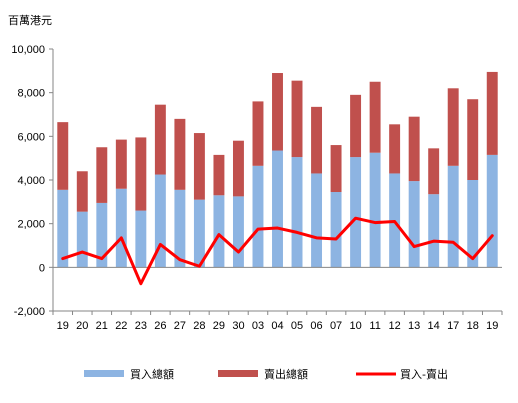 The width and height of the screenshot is (518, 403). I want to click on x-tick-label: 06, so click(316, 326).